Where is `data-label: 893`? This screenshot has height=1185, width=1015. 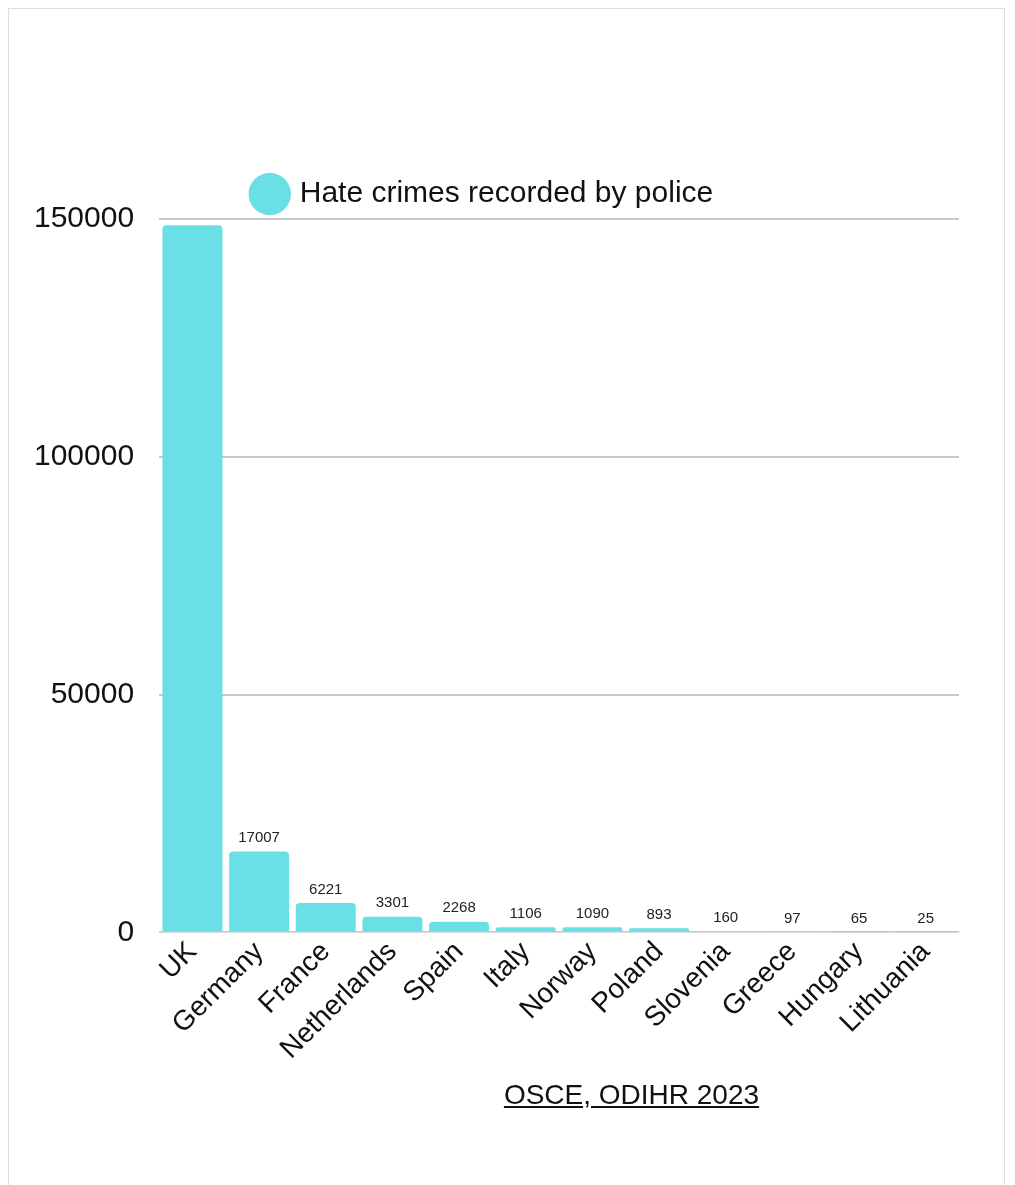 data-label: 893 is located at coordinates (659, 913).